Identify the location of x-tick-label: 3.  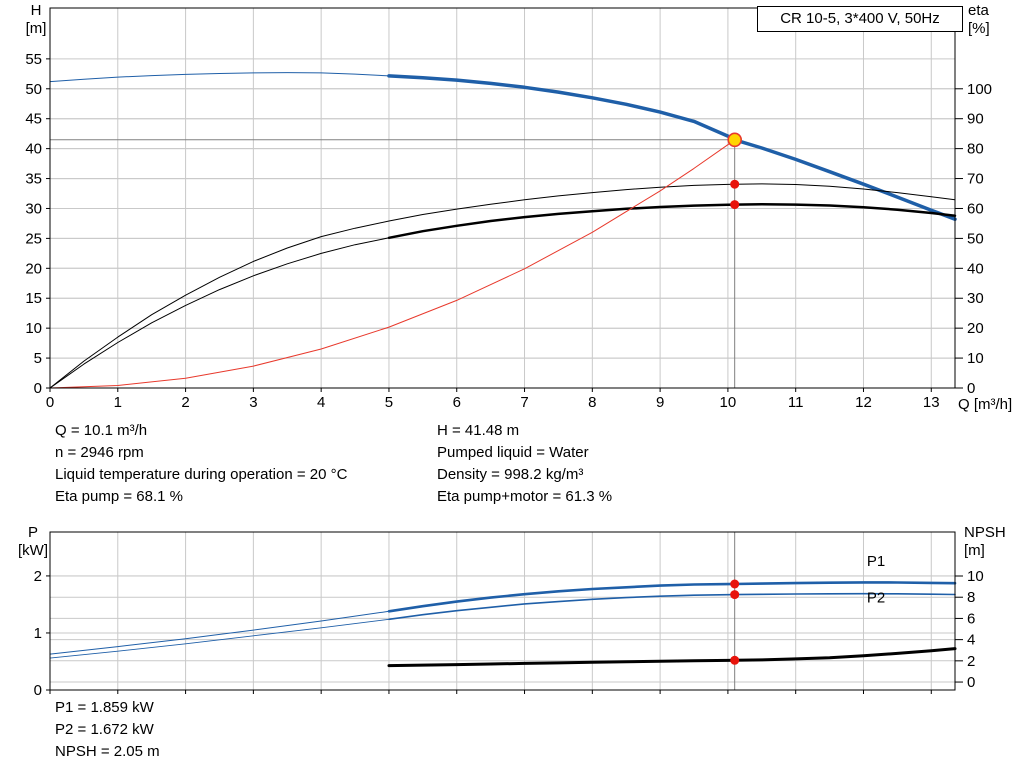
(253, 402).